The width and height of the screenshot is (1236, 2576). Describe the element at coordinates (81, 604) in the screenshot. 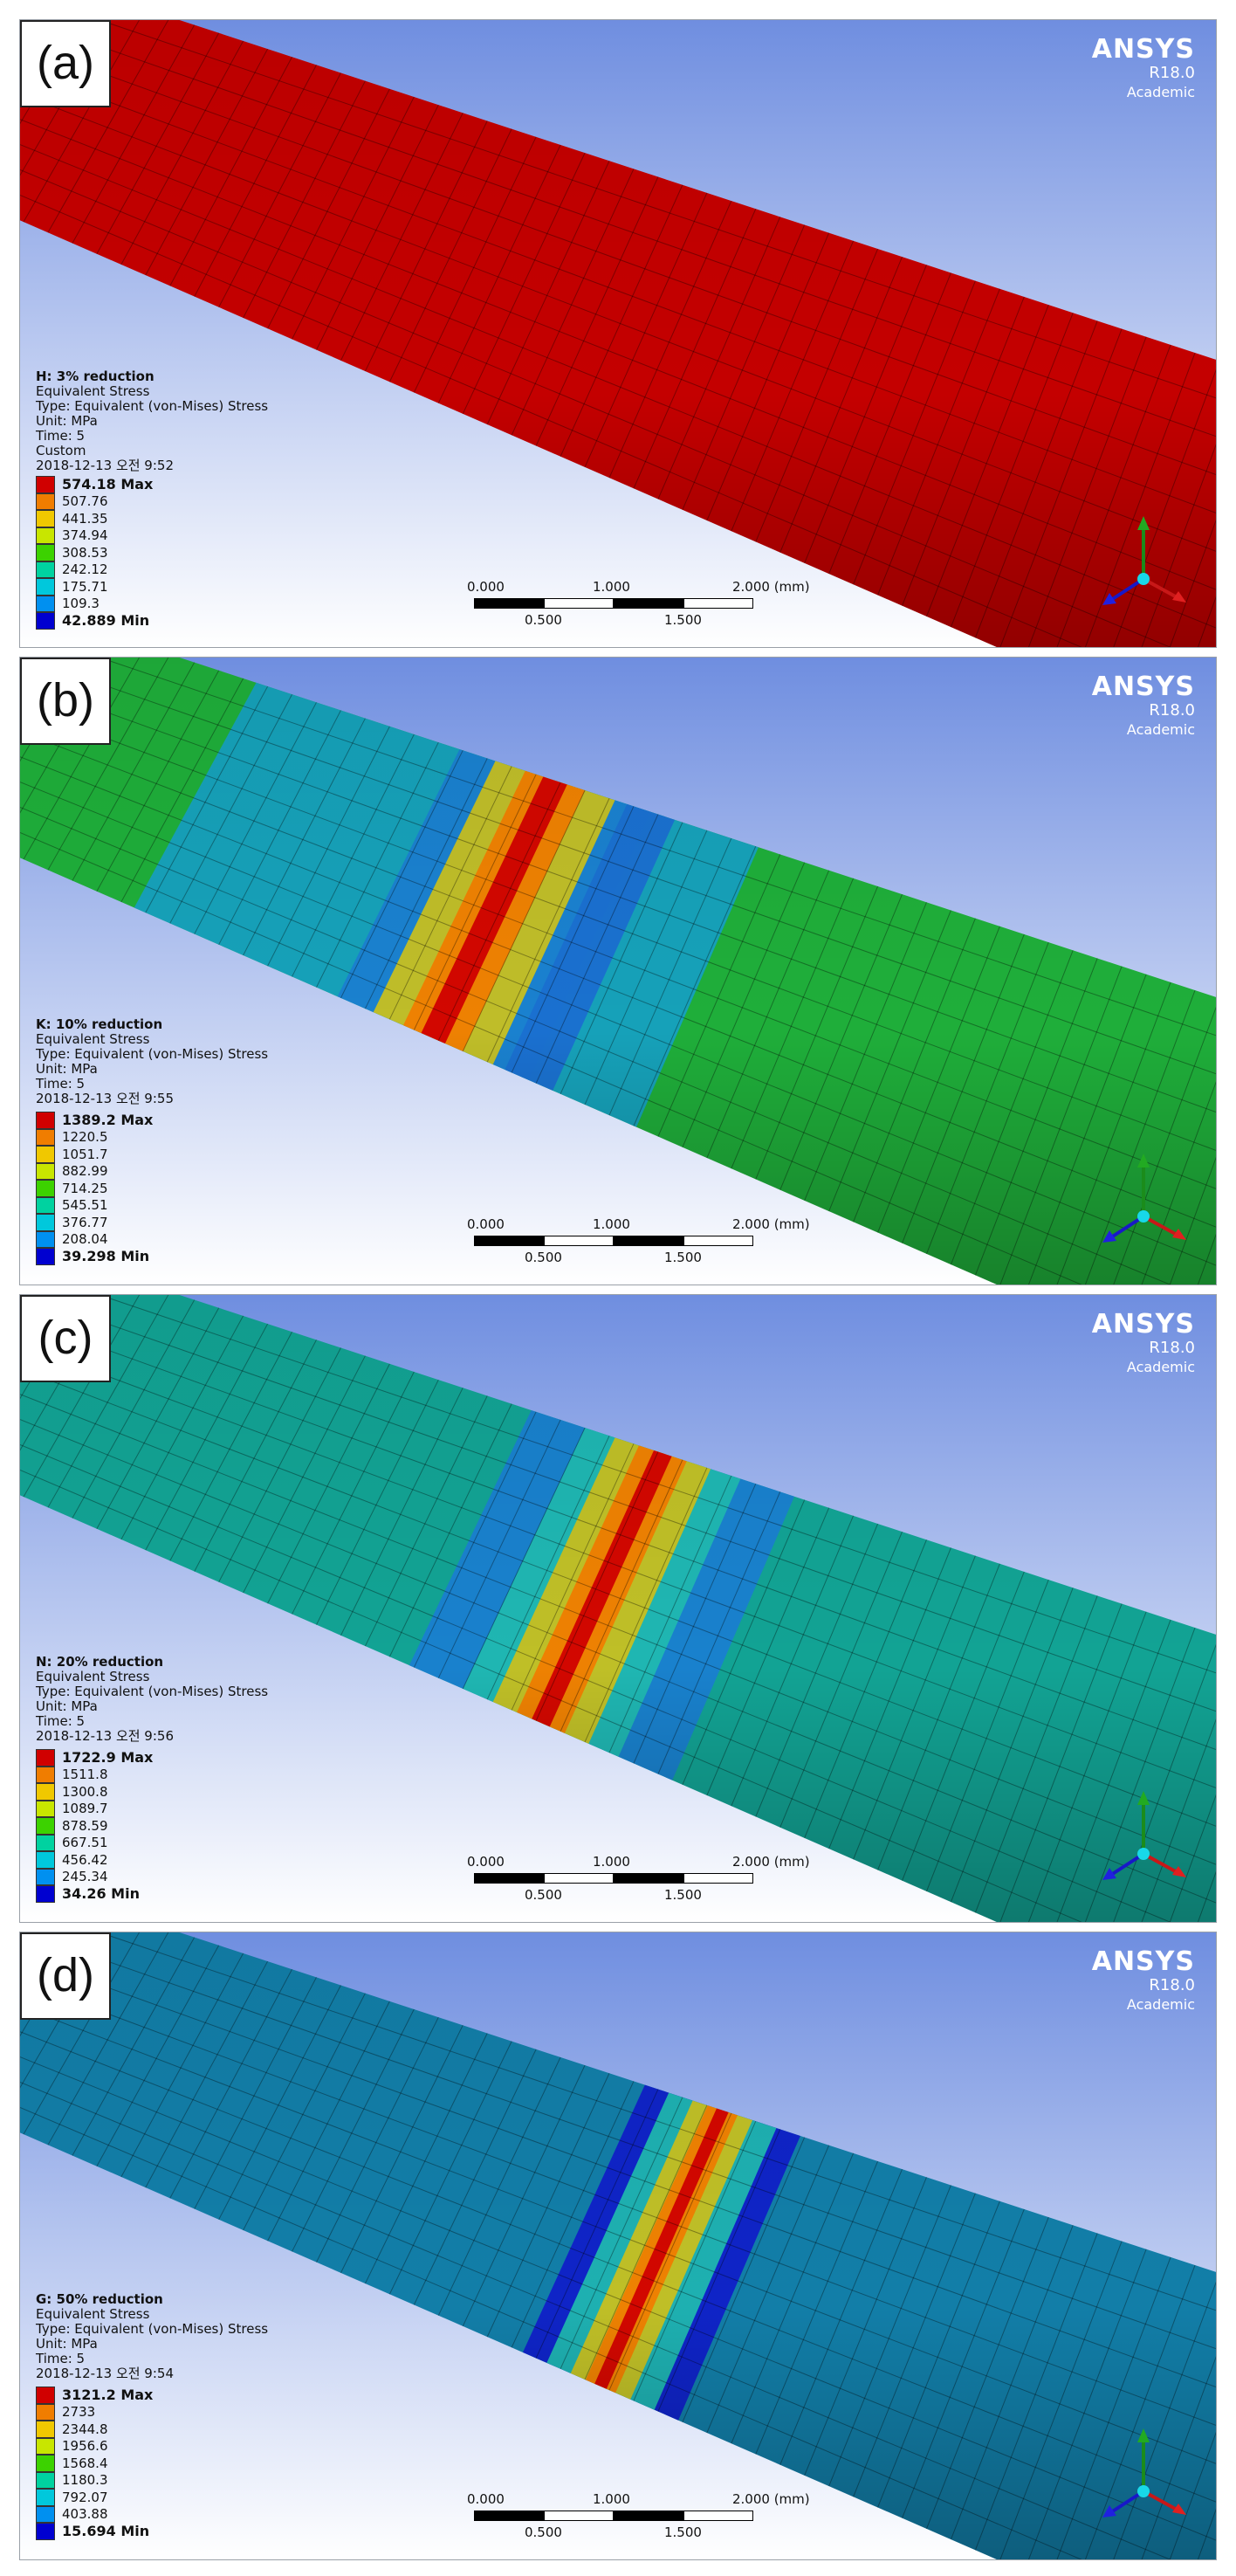

I see `legend-value: 109.3` at that location.